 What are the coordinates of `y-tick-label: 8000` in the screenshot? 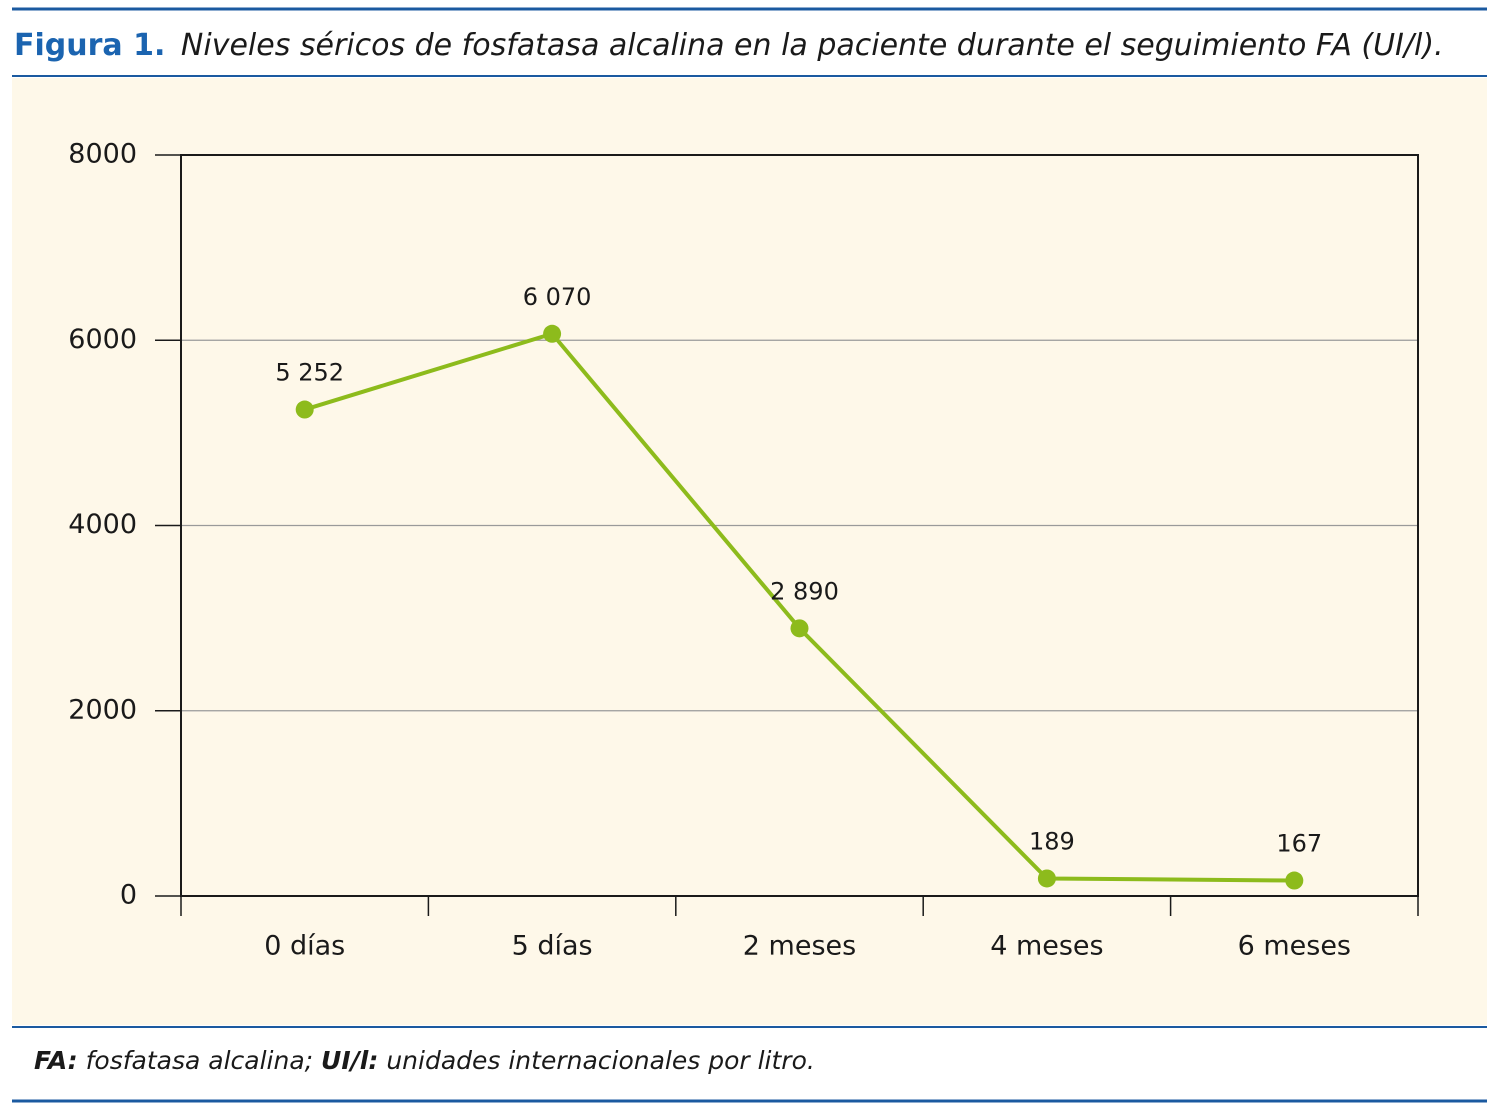 It's located at (102, 154).